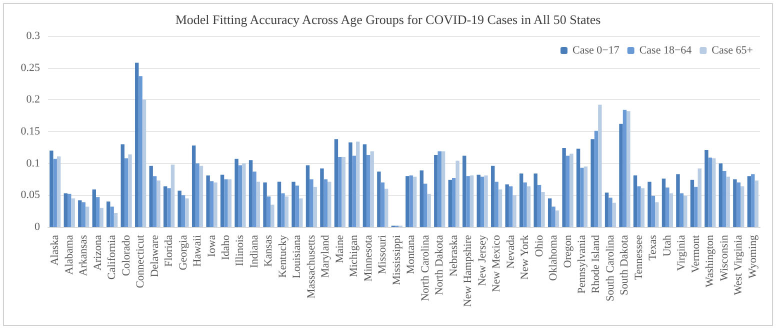 The width and height of the screenshot is (776, 329). What do you see at coordinates (396, 260) in the screenshot?
I see `x-tick-label: Mississippi` at bounding box center [396, 260].